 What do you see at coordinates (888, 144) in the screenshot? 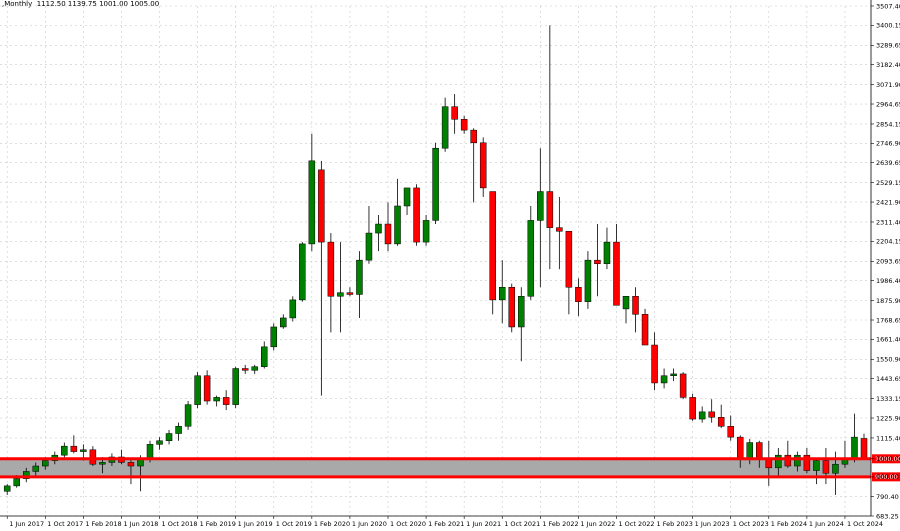
I see `y-tick-label: 2746.90` at bounding box center [888, 144].